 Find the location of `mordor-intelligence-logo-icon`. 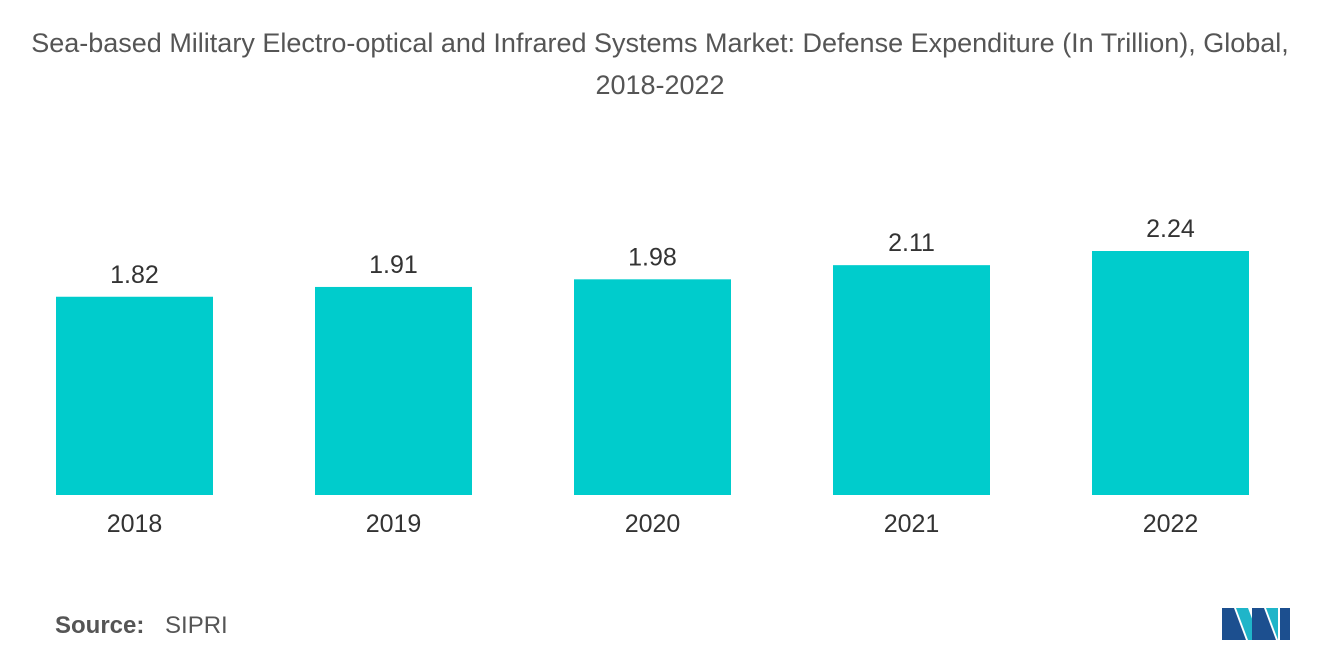

mordor-intelligence-logo-icon is located at coordinates (1256, 624).